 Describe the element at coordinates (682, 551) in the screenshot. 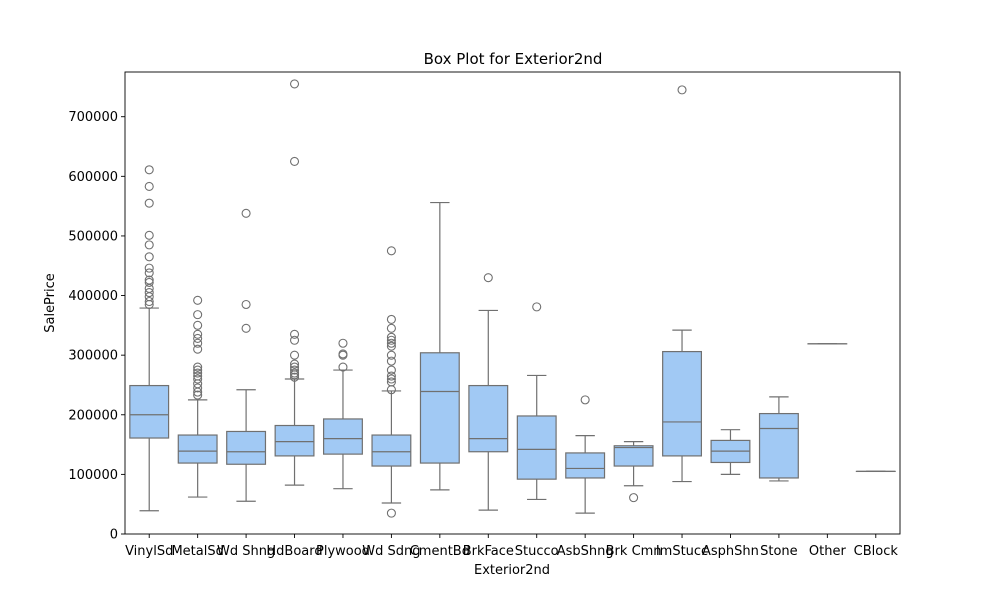

I see `x-tick-label: ImStucc` at that location.